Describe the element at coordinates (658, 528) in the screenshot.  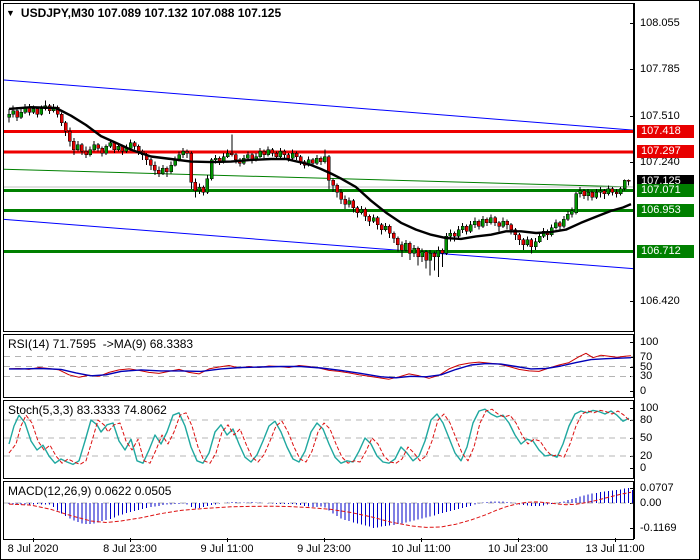
I see `scale-label: -0.1169` at that location.